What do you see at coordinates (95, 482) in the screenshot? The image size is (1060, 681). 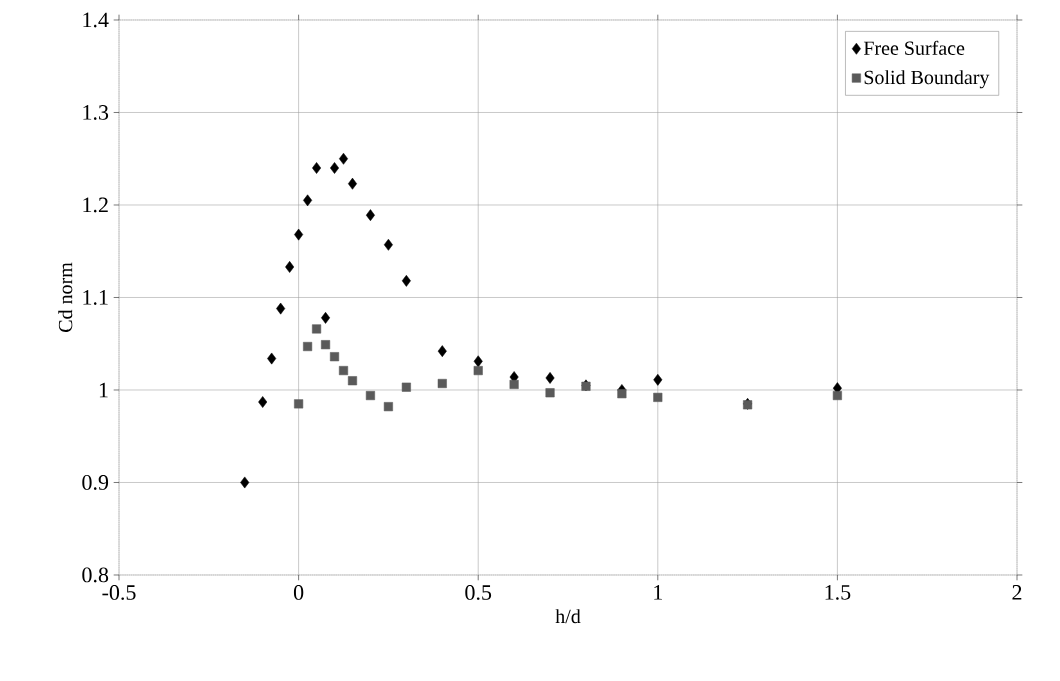 I see `y-tick-label: 0.9` at bounding box center [95, 482].